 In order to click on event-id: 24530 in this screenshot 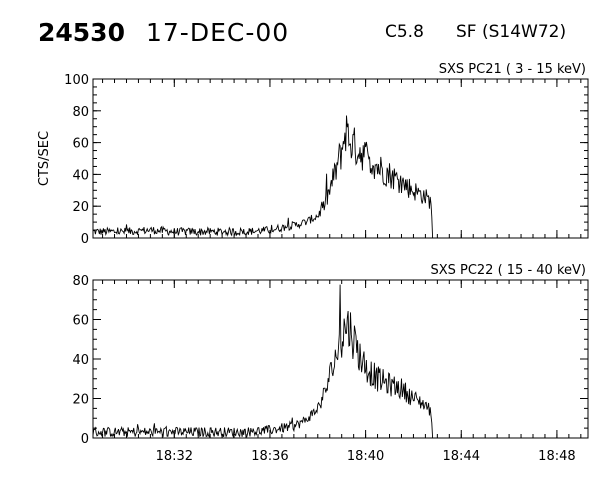, I will do `click(81, 32)`.